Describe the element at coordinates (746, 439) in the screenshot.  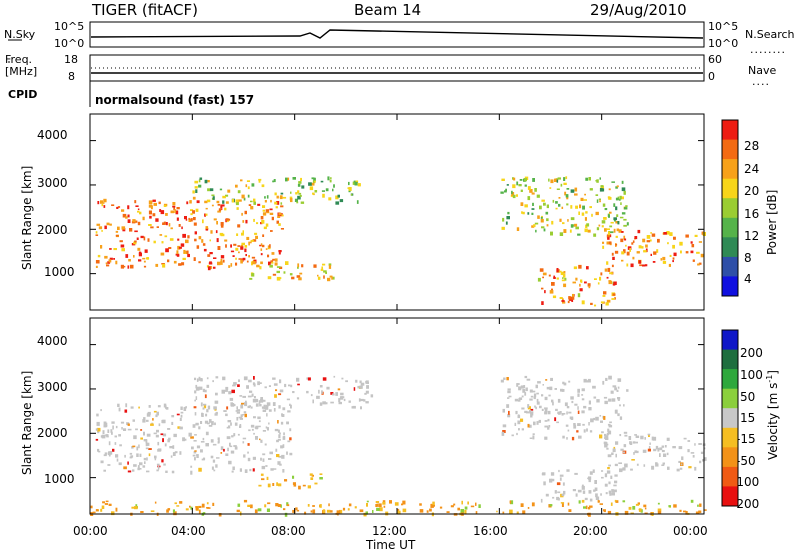
I see `velocity-cbar-tick: -15` at that location.